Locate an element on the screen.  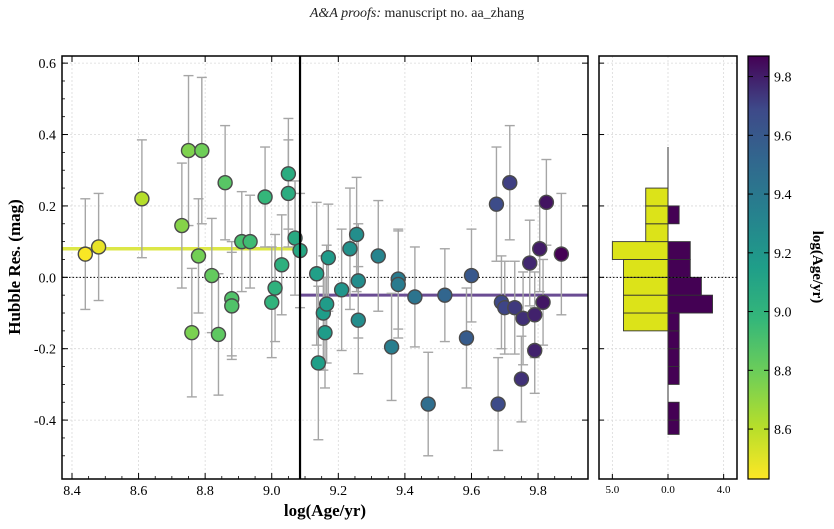
manuscript-id: manuscript no. aa_zhang is located at coordinates (454, 13).